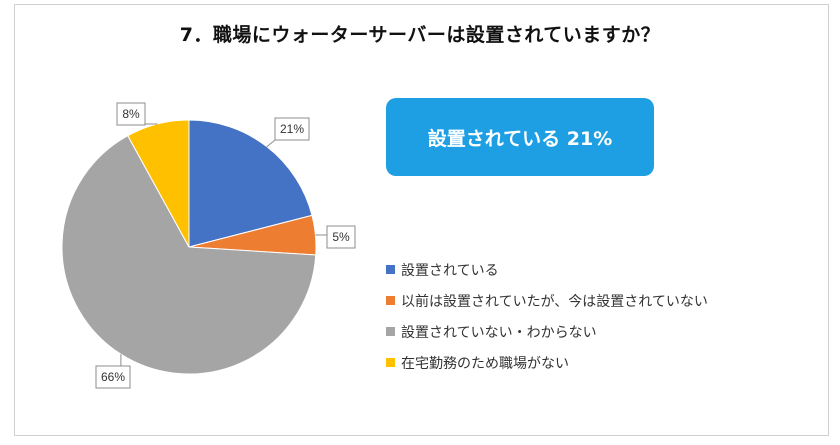 The image size is (840, 445). I want to click on legend-label: 設置されている, so click(450, 270).